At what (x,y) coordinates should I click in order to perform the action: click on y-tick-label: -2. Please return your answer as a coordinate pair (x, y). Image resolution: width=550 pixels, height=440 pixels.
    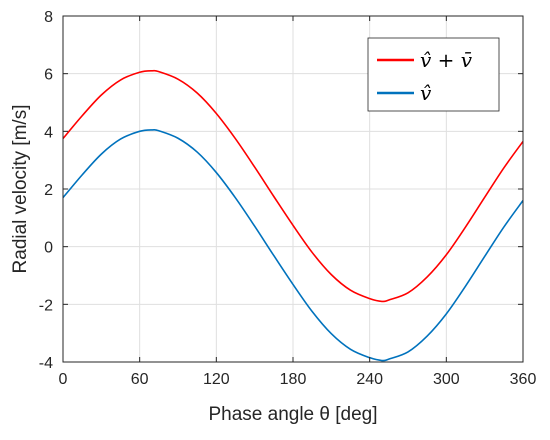
    Looking at the image, I should click on (46, 305).